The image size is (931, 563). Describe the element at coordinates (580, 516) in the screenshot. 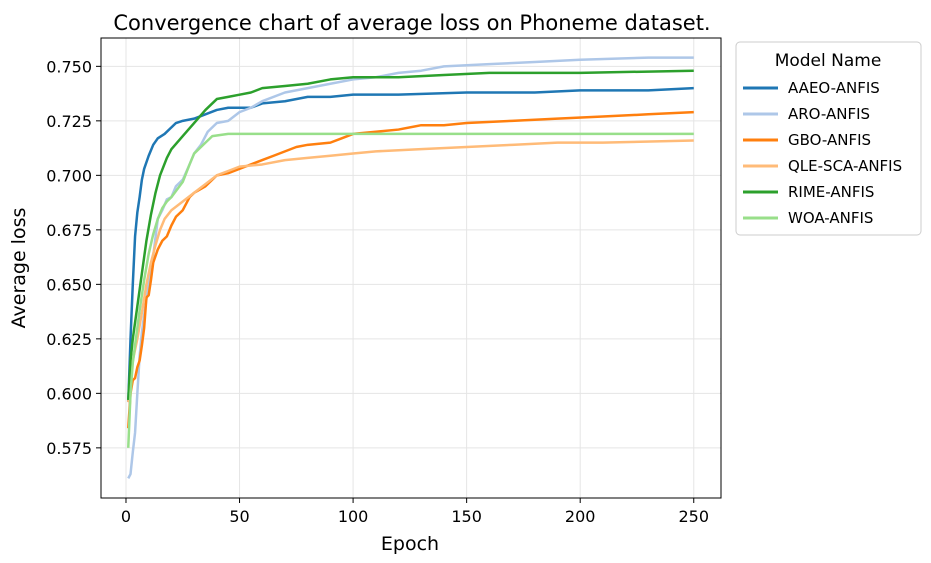

I see `x-tick-label: 200` at that location.